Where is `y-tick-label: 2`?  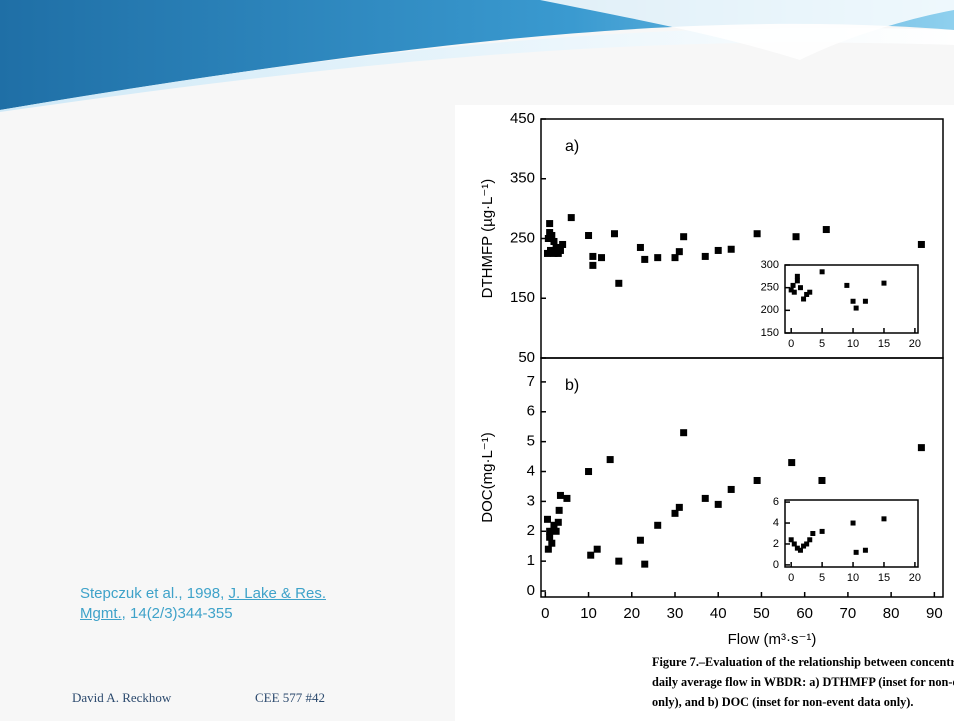 y-tick-label: 2 is located at coordinates (776, 544).